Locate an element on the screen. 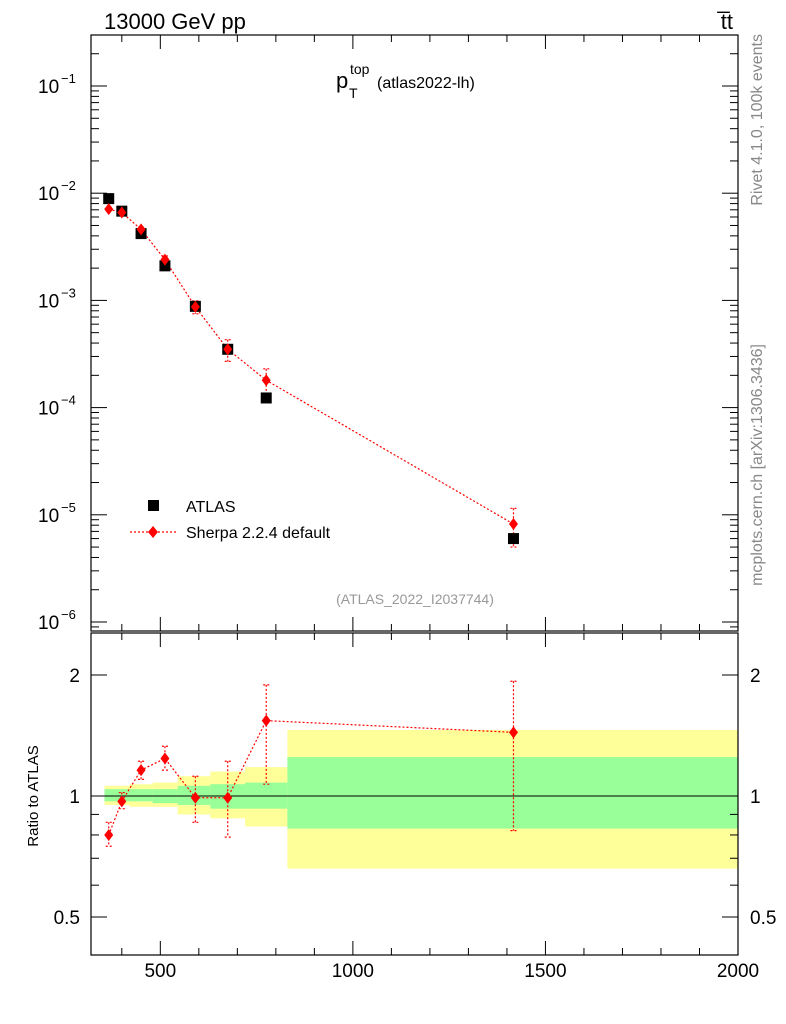 The image size is (786, 1024). x-tick-labels: 500 1000 1500 2000 is located at coordinates (451, 971).